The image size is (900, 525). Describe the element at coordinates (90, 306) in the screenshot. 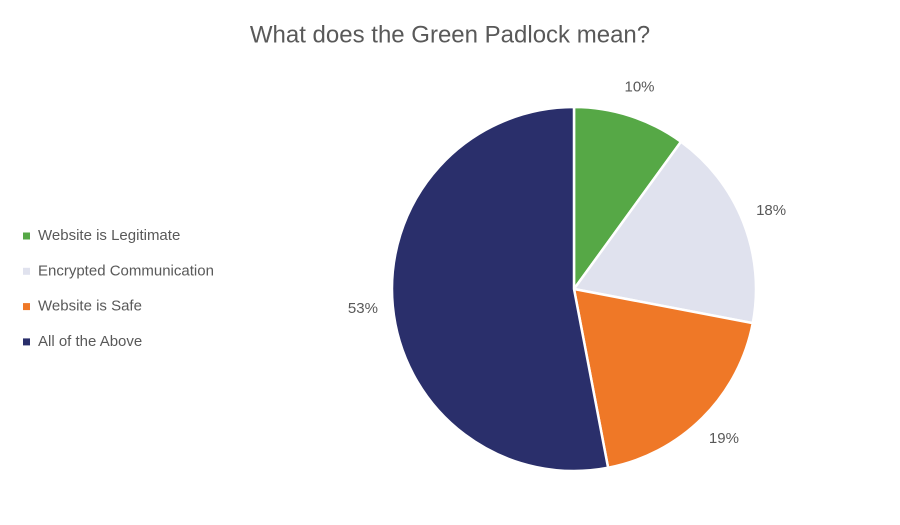

I see `legend-label: Website is Safe` at that location.